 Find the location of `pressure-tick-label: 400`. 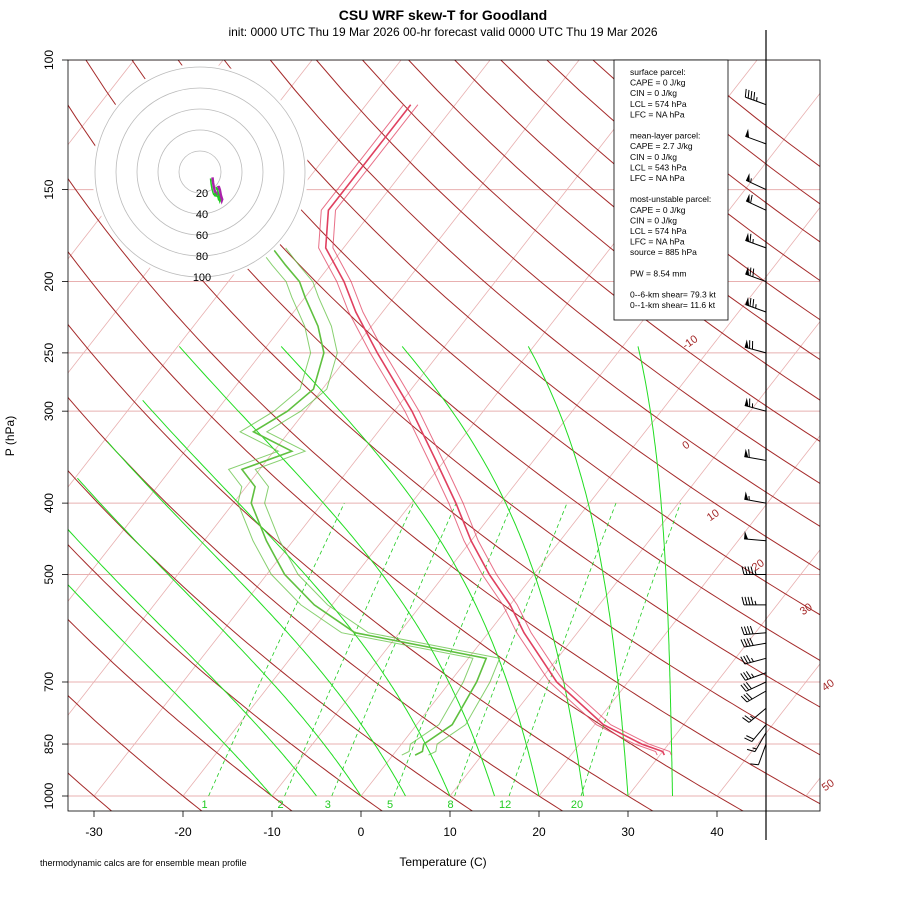

pressure-tick-label: 400 is located at coordinates (49, 503).